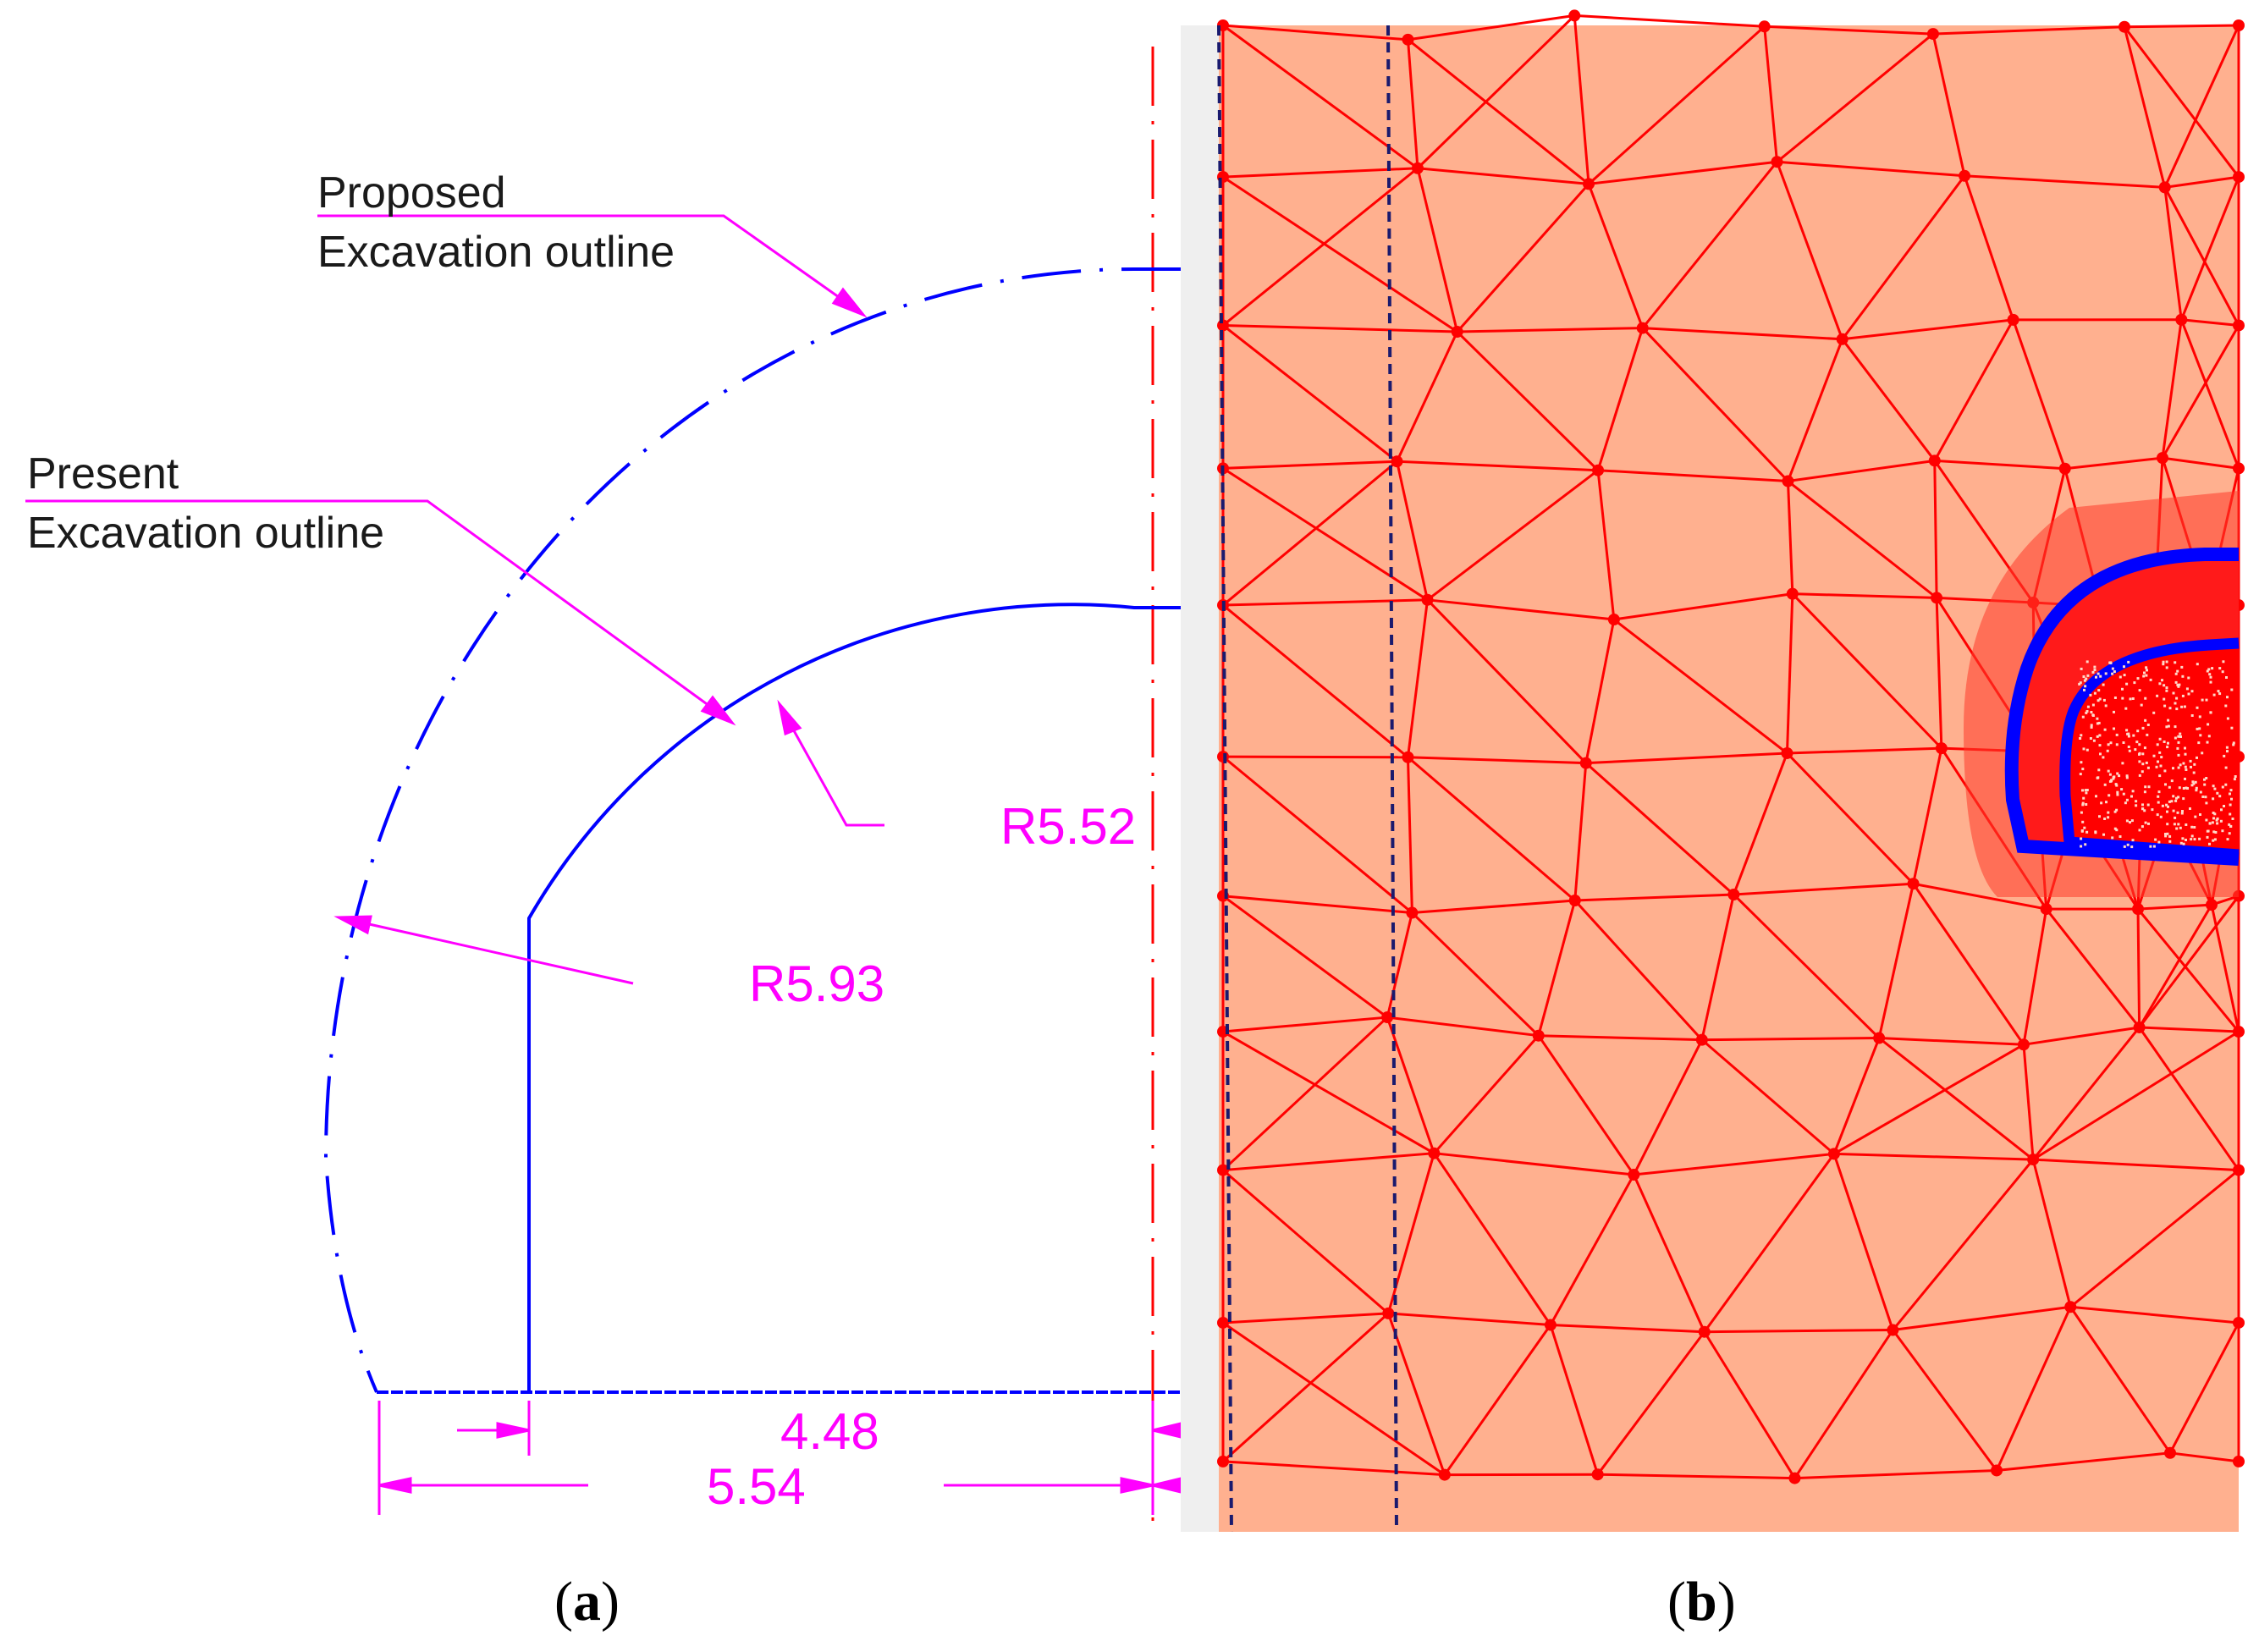  What do you see at coordinates (352, 925) in the screenshot?
I see `r593-arrowhead` at bounding box center [352, 925].